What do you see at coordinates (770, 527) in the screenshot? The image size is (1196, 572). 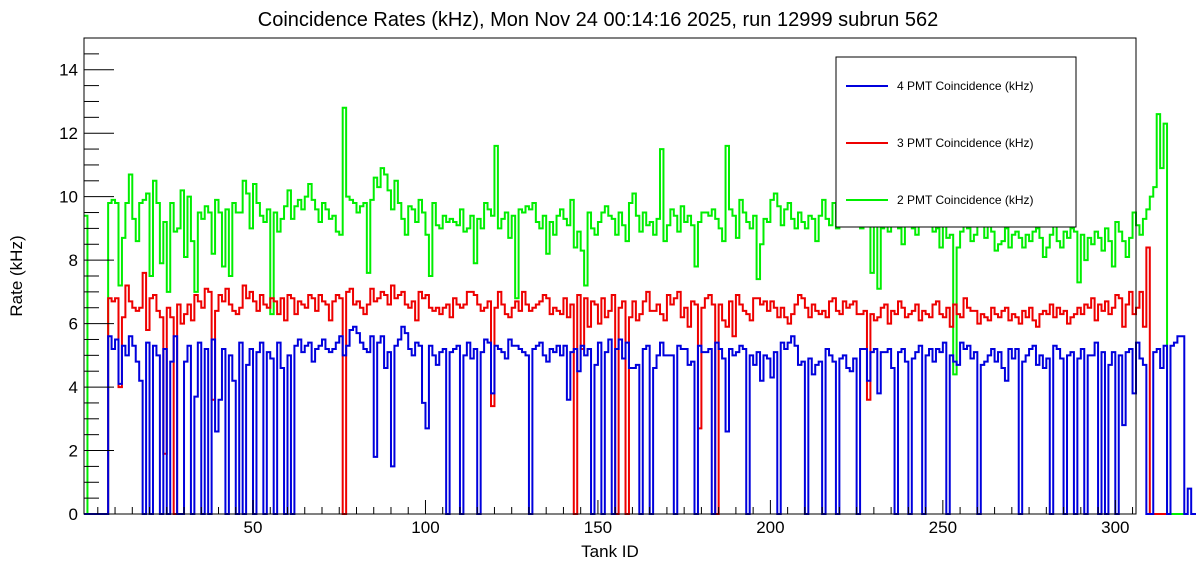 I see `x-tick-label: 200` at bounding box center [770, 527].